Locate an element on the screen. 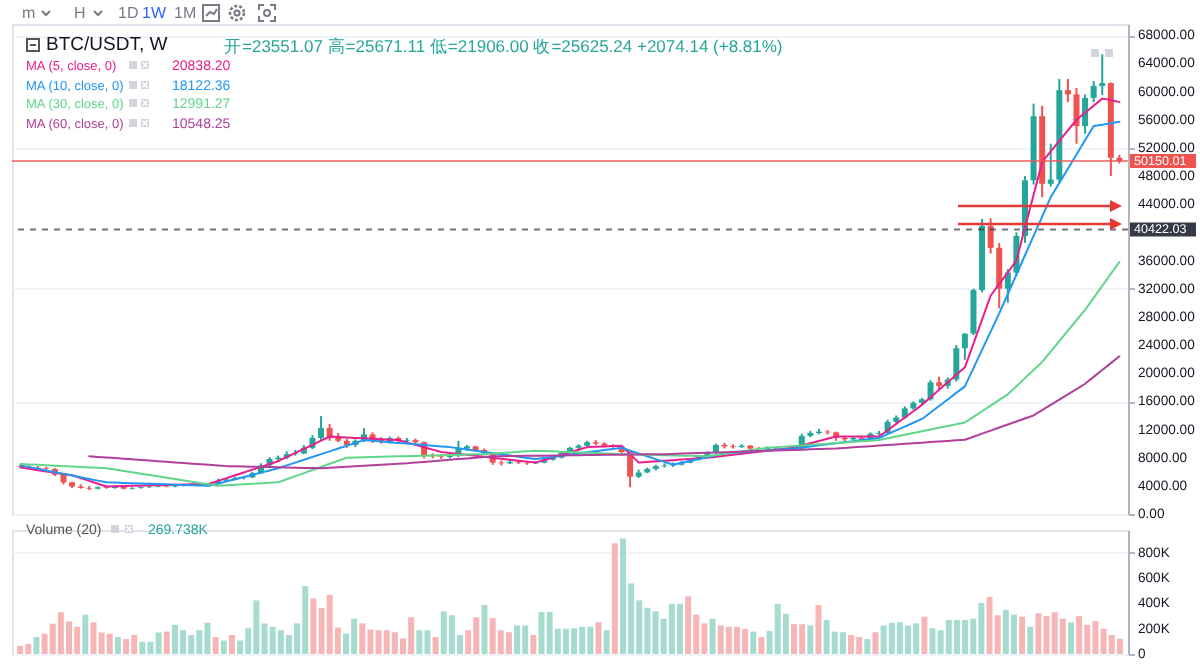  text: 1M is located at coordinates (185, 13).